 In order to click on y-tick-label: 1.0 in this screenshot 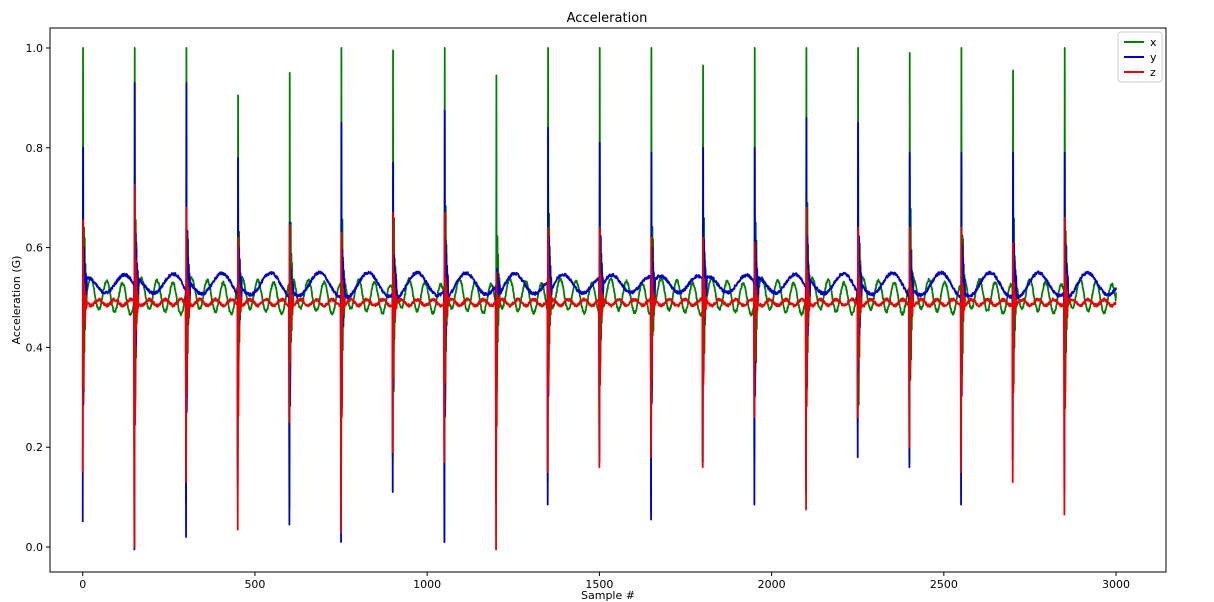, I will do `click(35, 48)`.